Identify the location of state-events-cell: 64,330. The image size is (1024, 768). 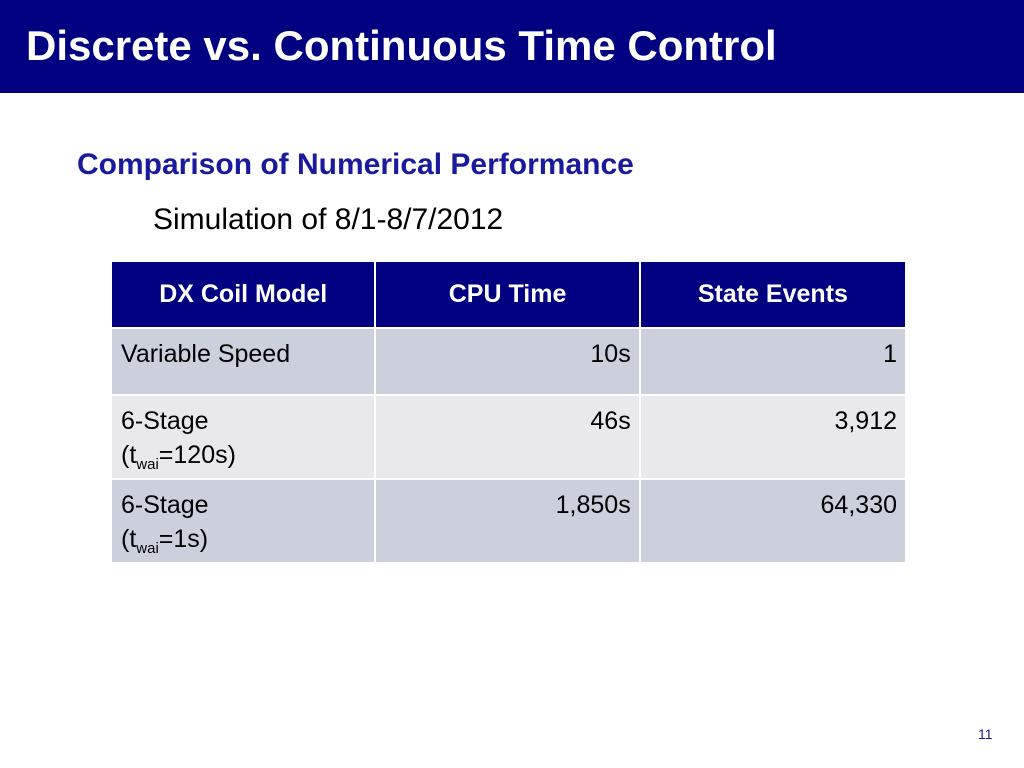
(773, 521).